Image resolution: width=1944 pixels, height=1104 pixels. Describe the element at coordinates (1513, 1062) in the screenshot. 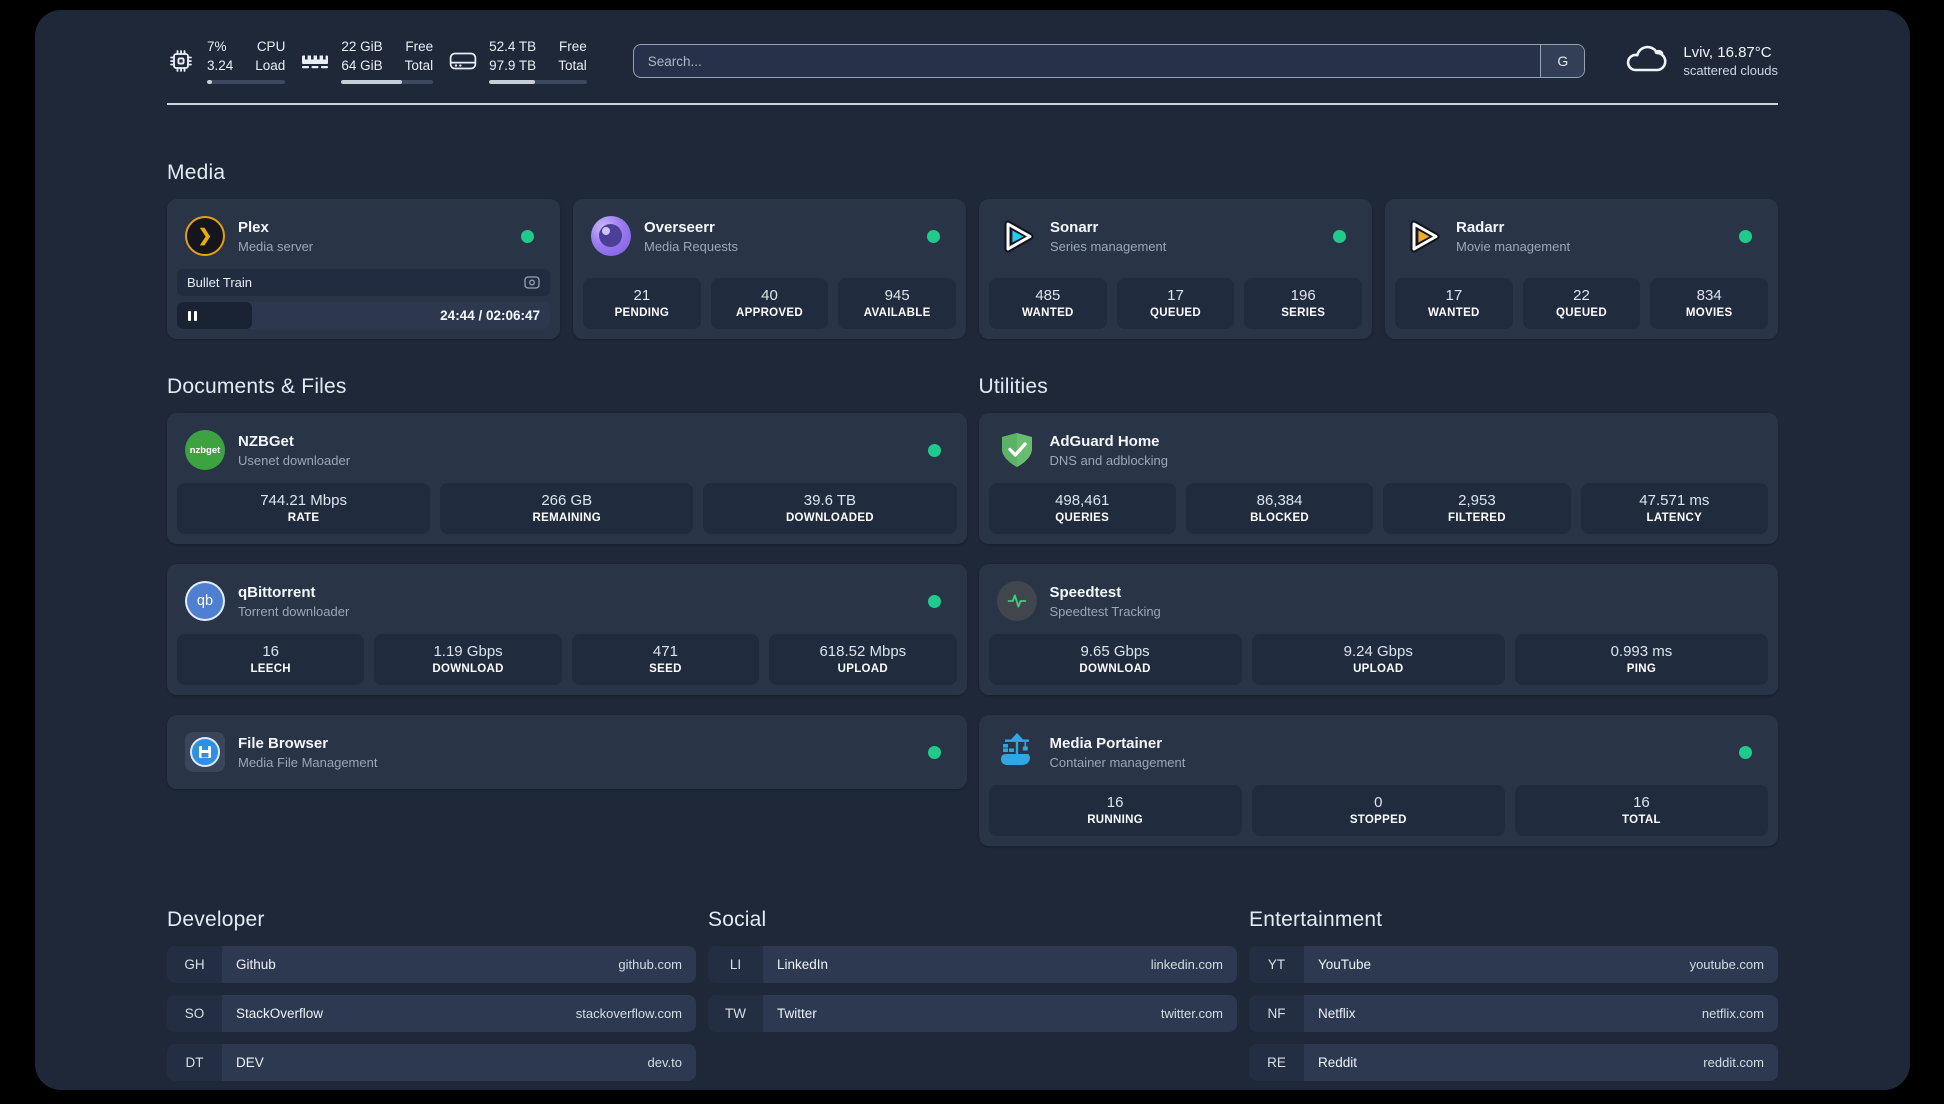

I see `link-item: RE Reddit reddit.com` at that location.